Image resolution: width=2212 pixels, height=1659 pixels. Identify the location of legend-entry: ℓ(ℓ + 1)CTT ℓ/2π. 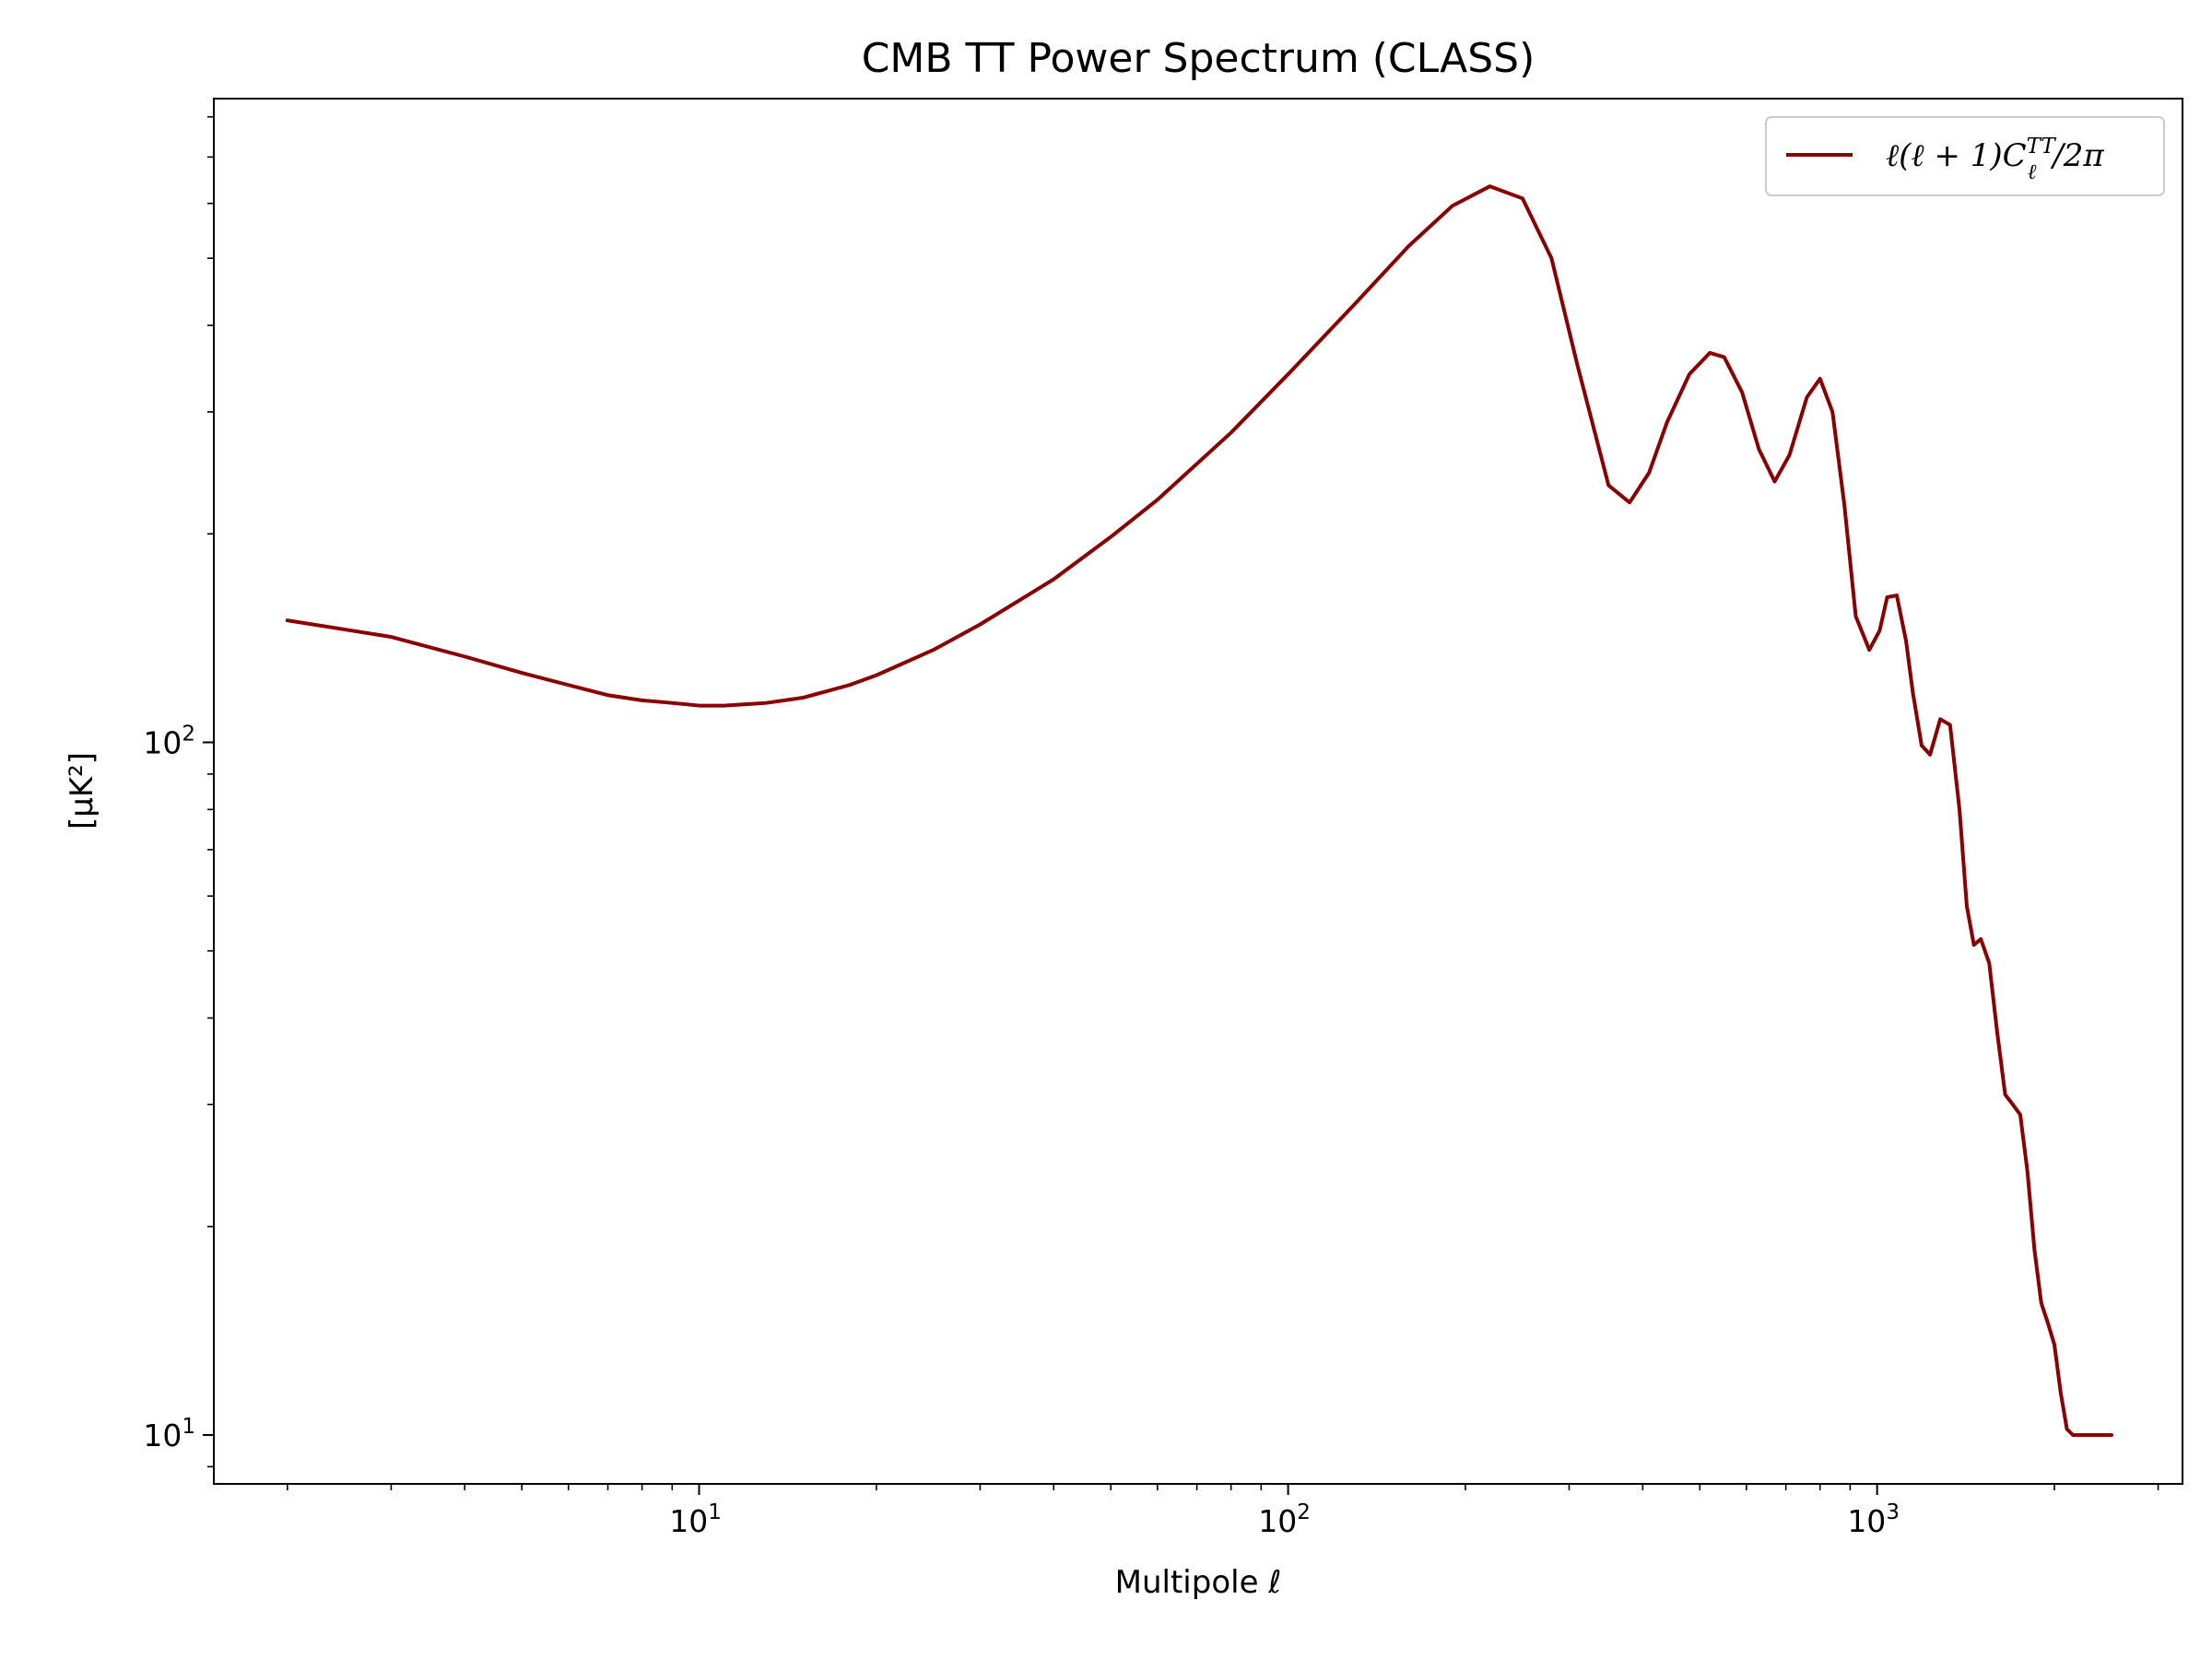
(1995, 159).